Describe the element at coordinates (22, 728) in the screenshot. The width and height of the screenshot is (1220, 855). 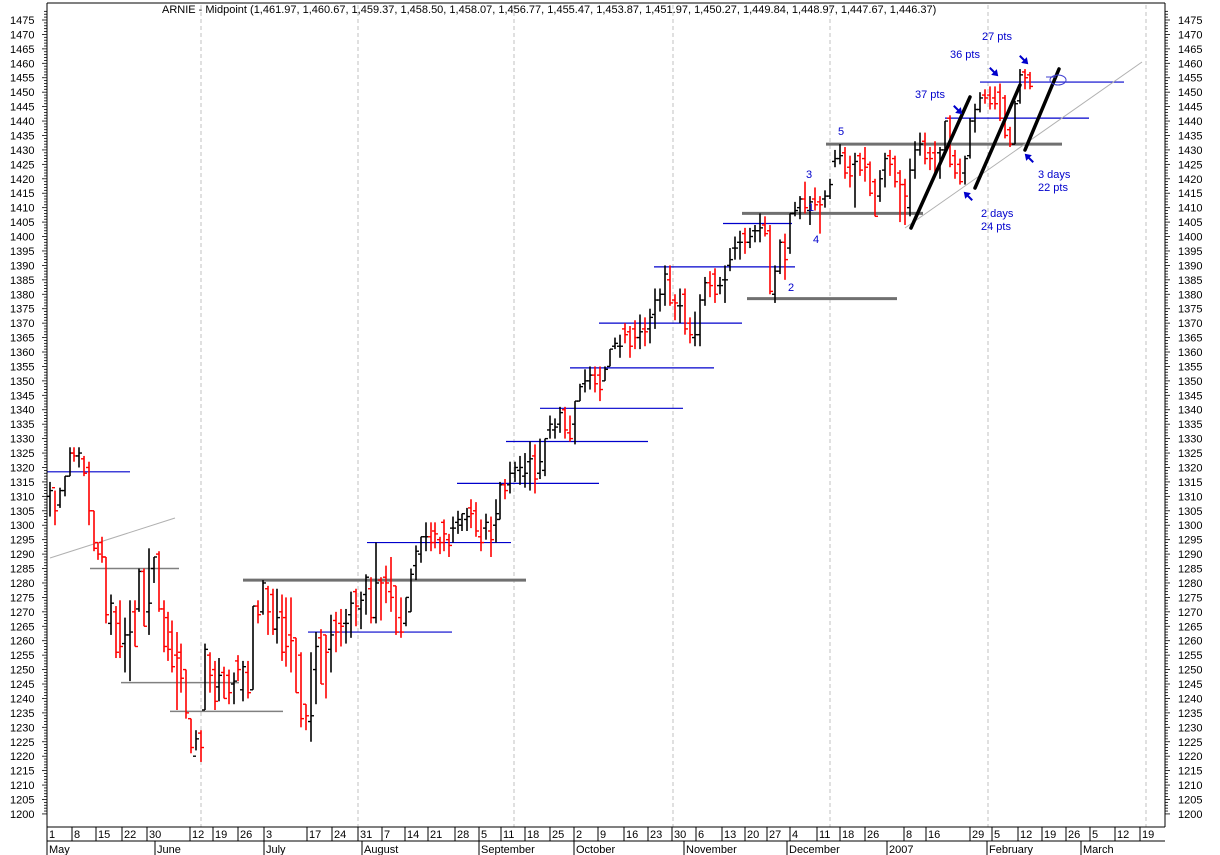
I see `y-tick-label: 1230` at that location.